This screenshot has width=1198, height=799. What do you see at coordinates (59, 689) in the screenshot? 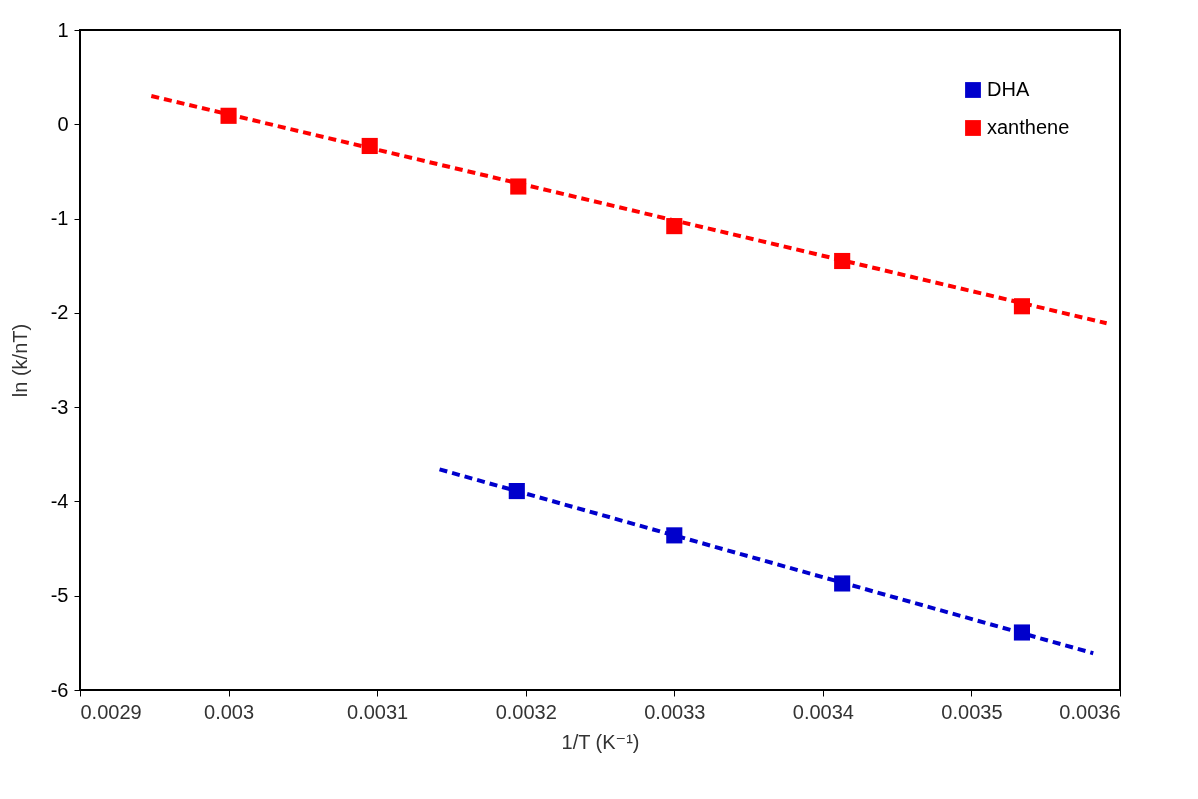
I see `y-tick-label: -6` at bounding box center [59, 689].